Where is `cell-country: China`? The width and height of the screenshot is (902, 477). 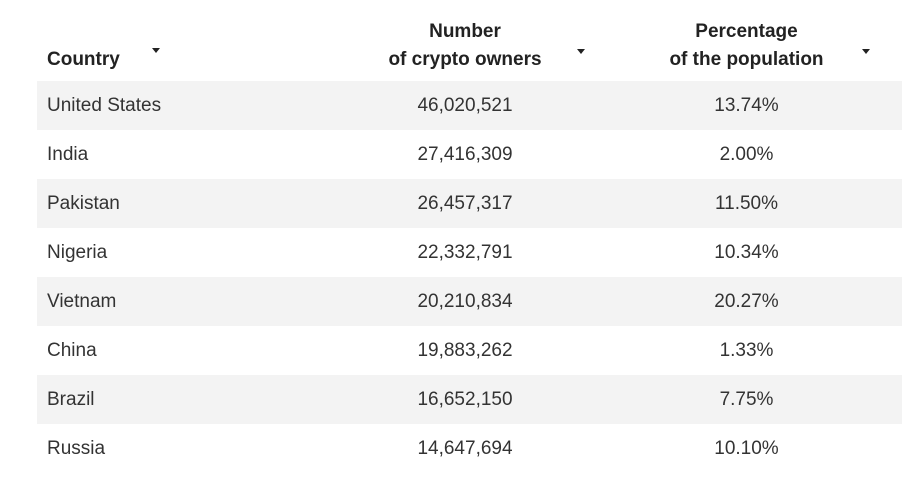 cell-country: China is located at coordinates (188, 350).